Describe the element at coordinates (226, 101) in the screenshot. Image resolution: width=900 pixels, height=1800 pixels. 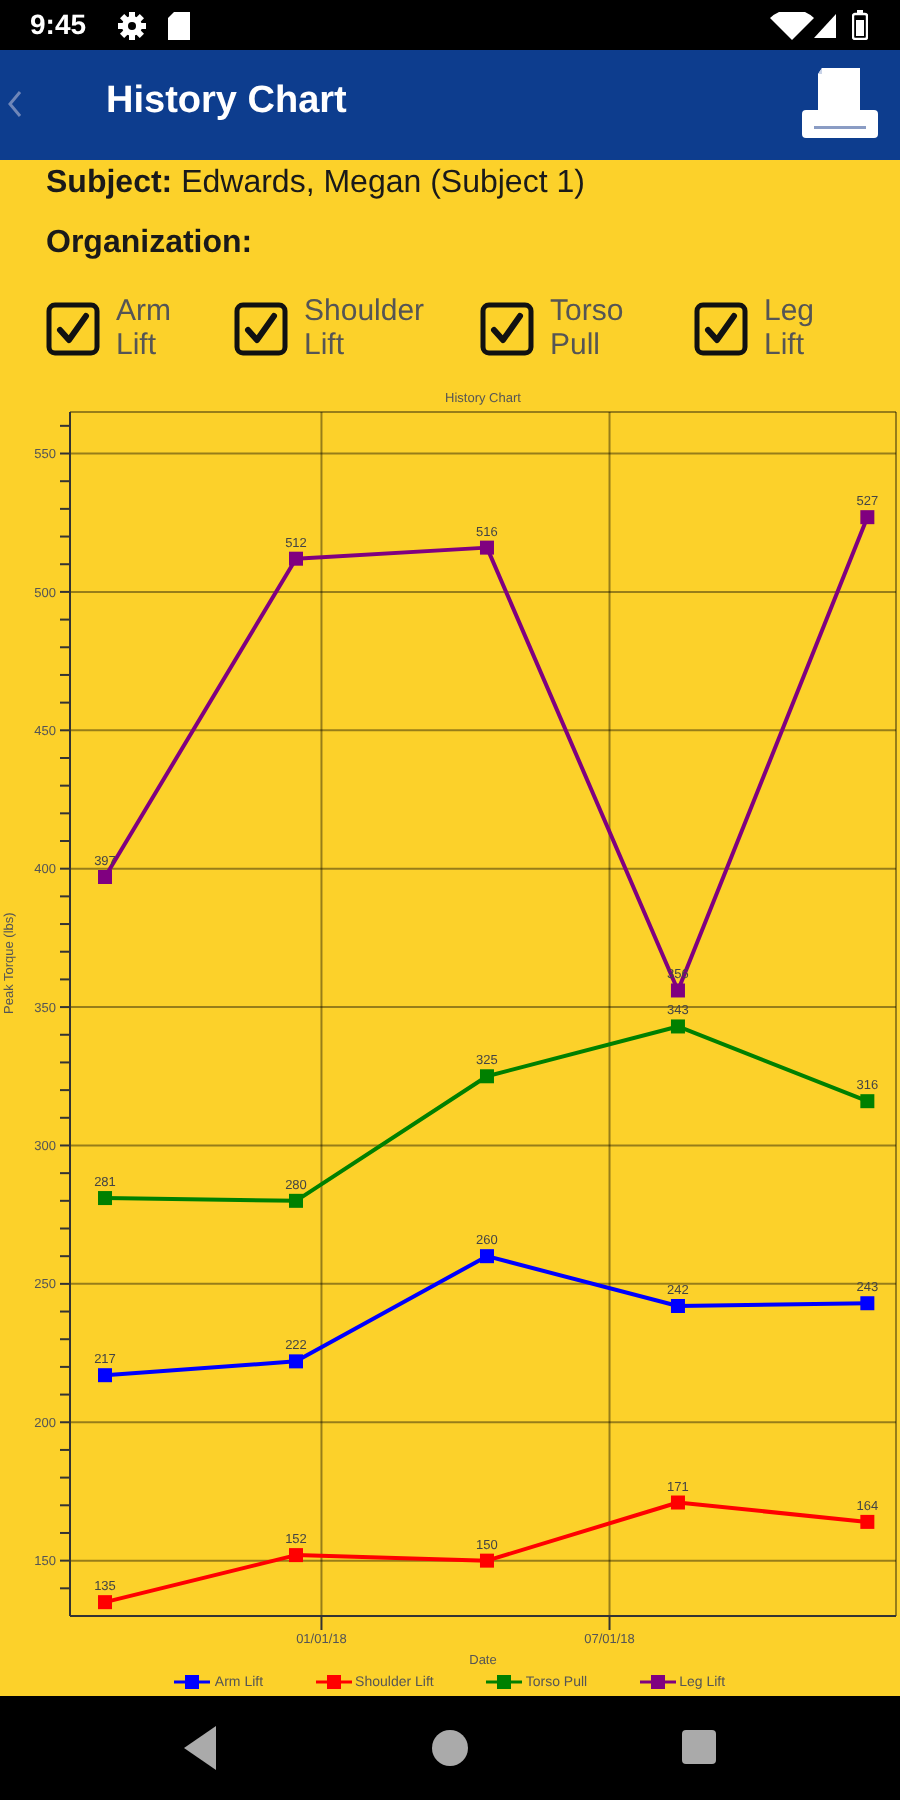
I see `chart-title: History Chart` at that location.